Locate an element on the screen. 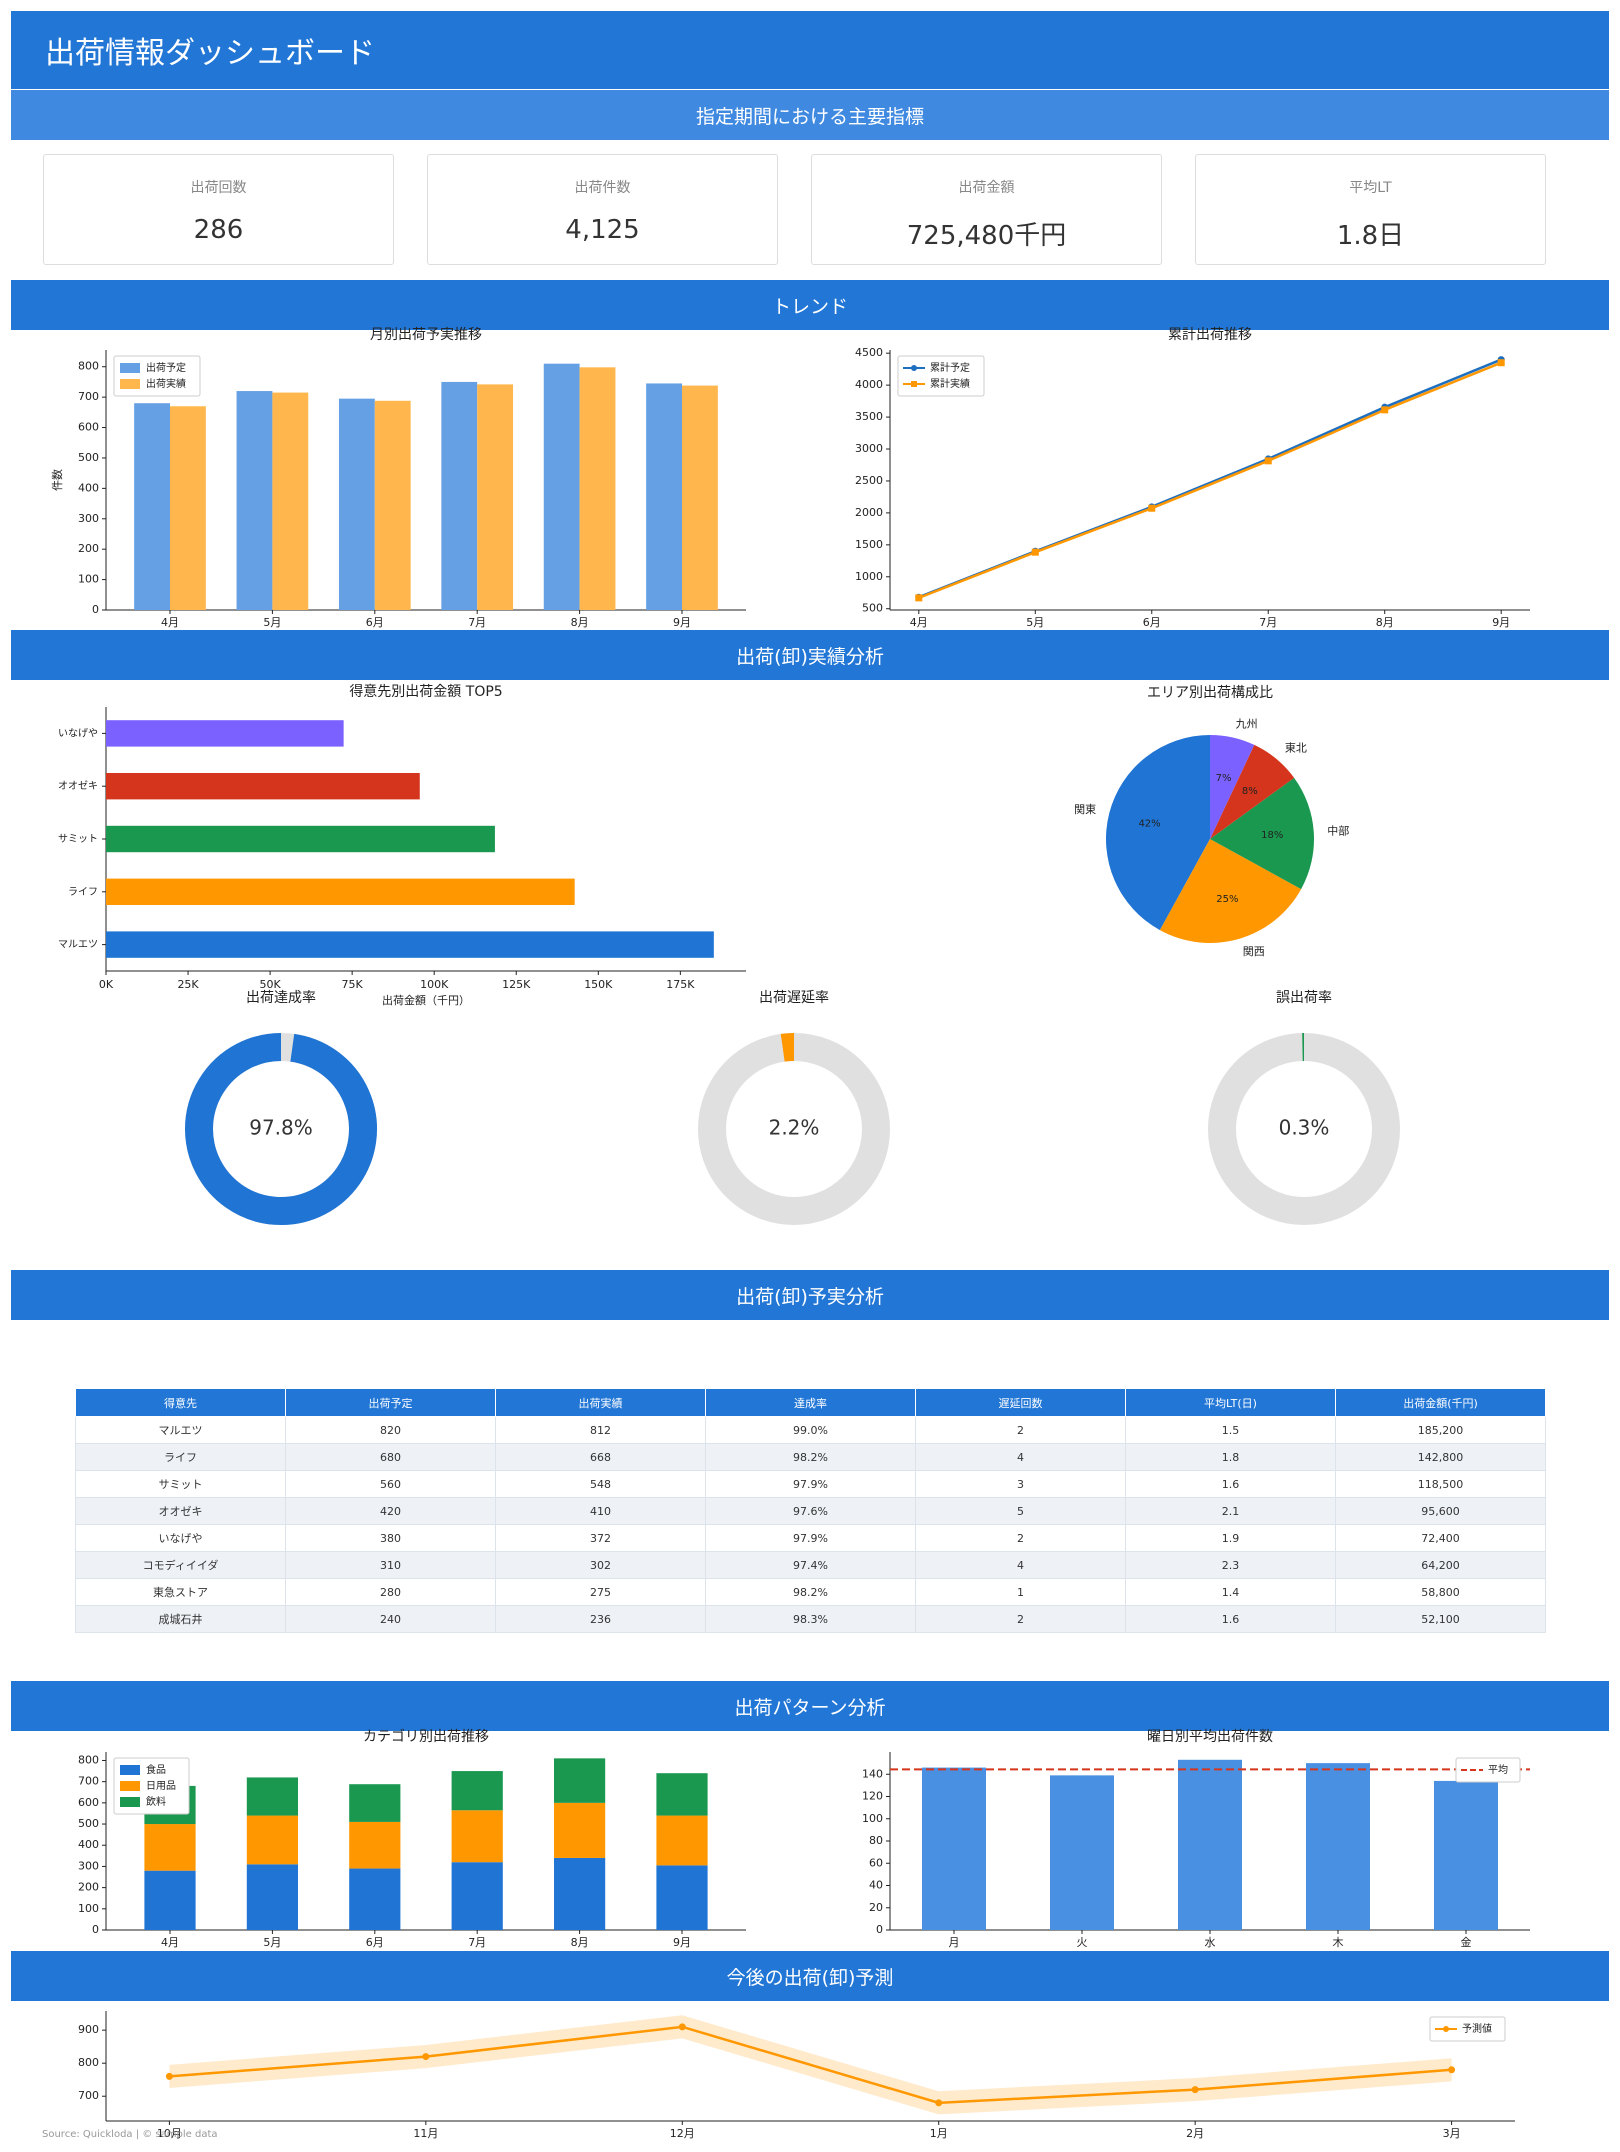 The height and width of the screenshot is (2152, 1620). chart-title: 得意先別出荷金額 TOP5 is located at coordinates (425, 691).